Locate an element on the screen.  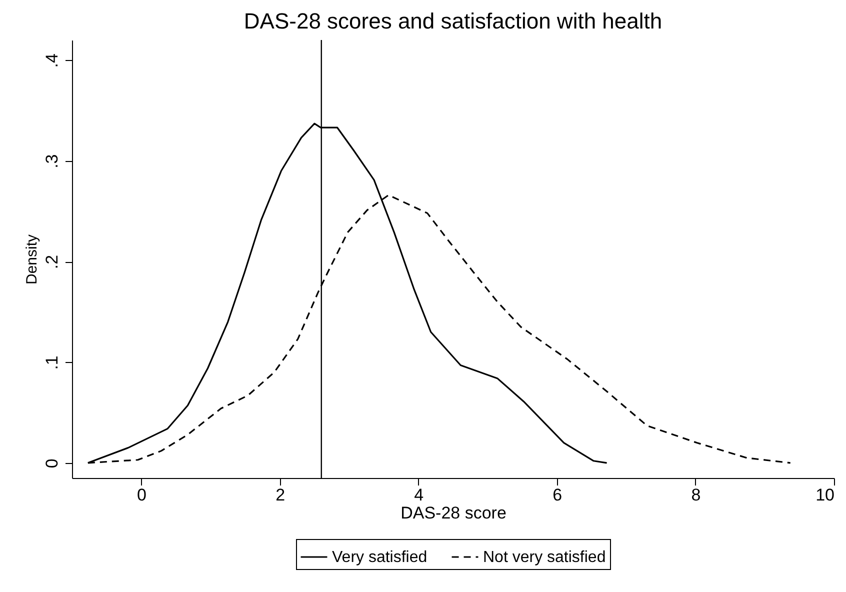
x-tick-label: 0 is located at coordinates (142, 495).